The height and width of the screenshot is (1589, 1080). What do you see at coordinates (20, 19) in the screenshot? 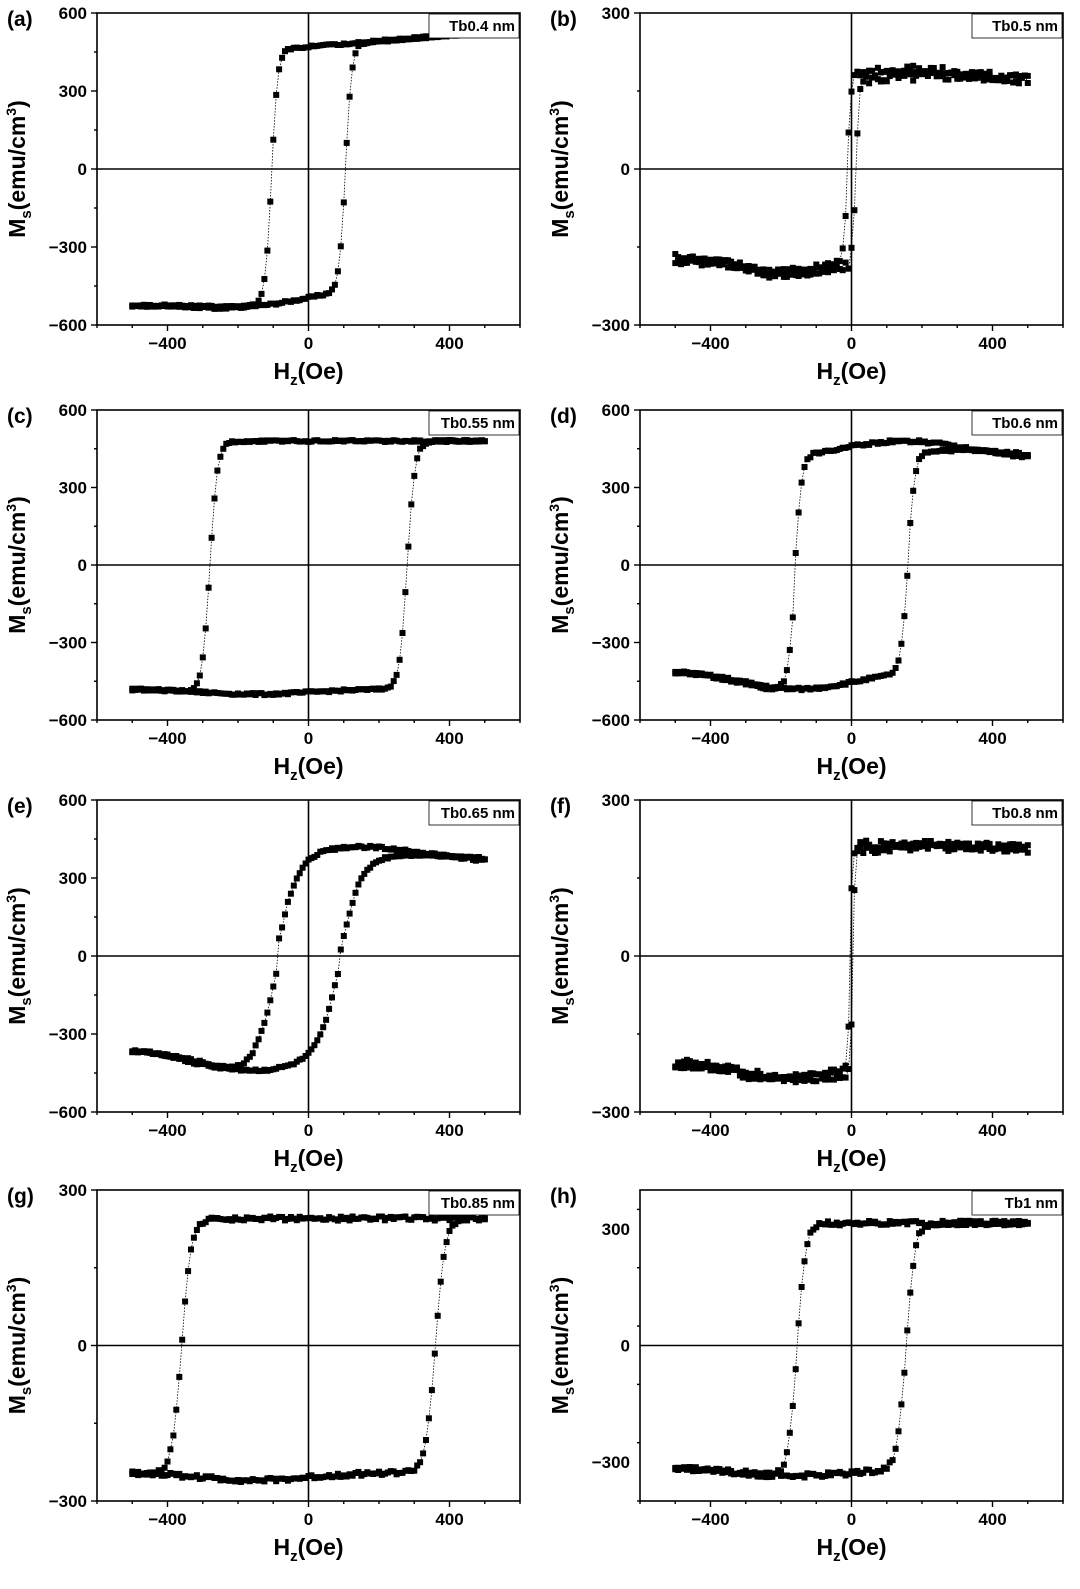
I see `panel-letter: (a)` at bounding box center [20, 19].